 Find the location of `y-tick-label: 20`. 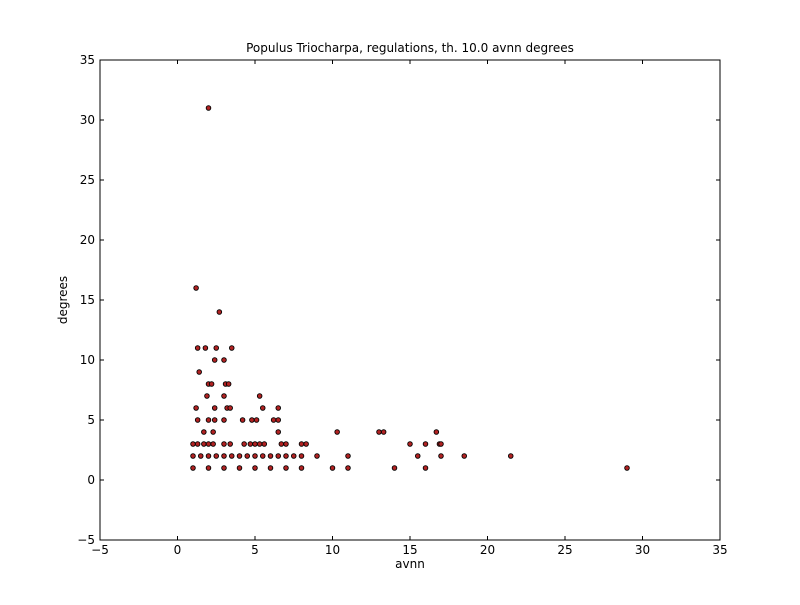

y-tick-label: 20 is located at coordinates (87, 240).